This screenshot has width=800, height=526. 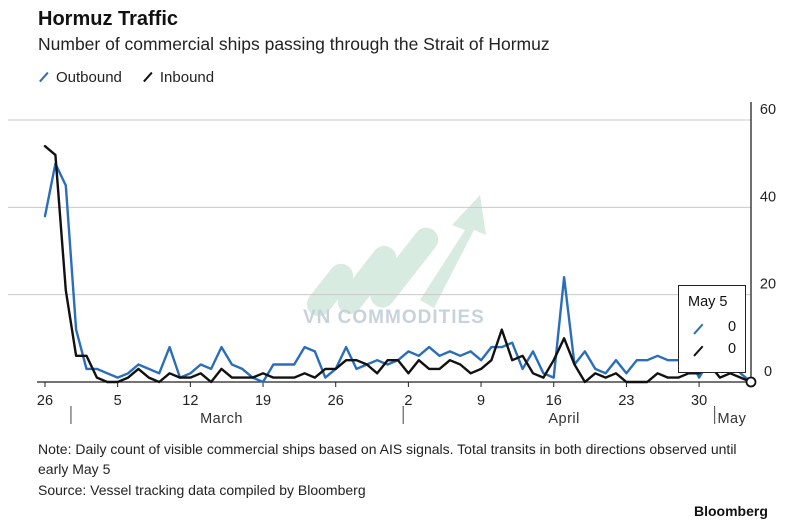 I want to click on x-tick-label-0: 26, so click(x=45, y=401).